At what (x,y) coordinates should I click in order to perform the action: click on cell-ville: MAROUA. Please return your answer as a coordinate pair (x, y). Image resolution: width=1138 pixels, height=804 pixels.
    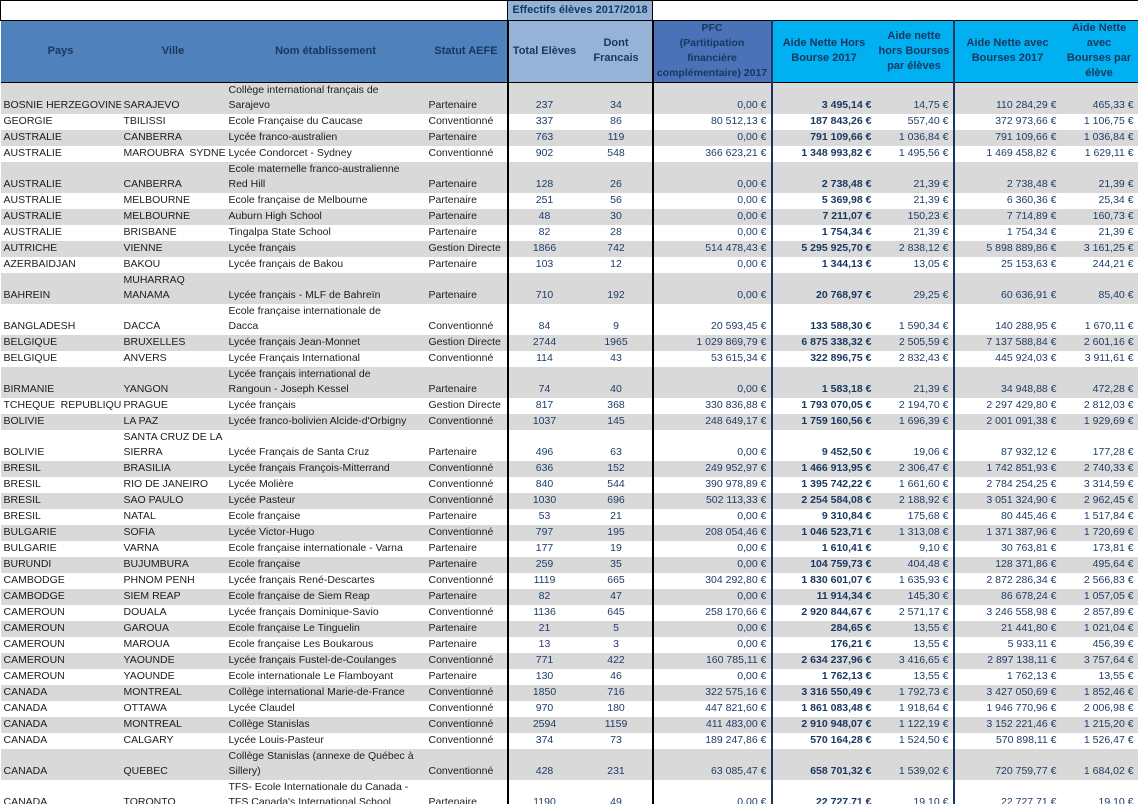
    Looking at the image, I should click on (146, 644).